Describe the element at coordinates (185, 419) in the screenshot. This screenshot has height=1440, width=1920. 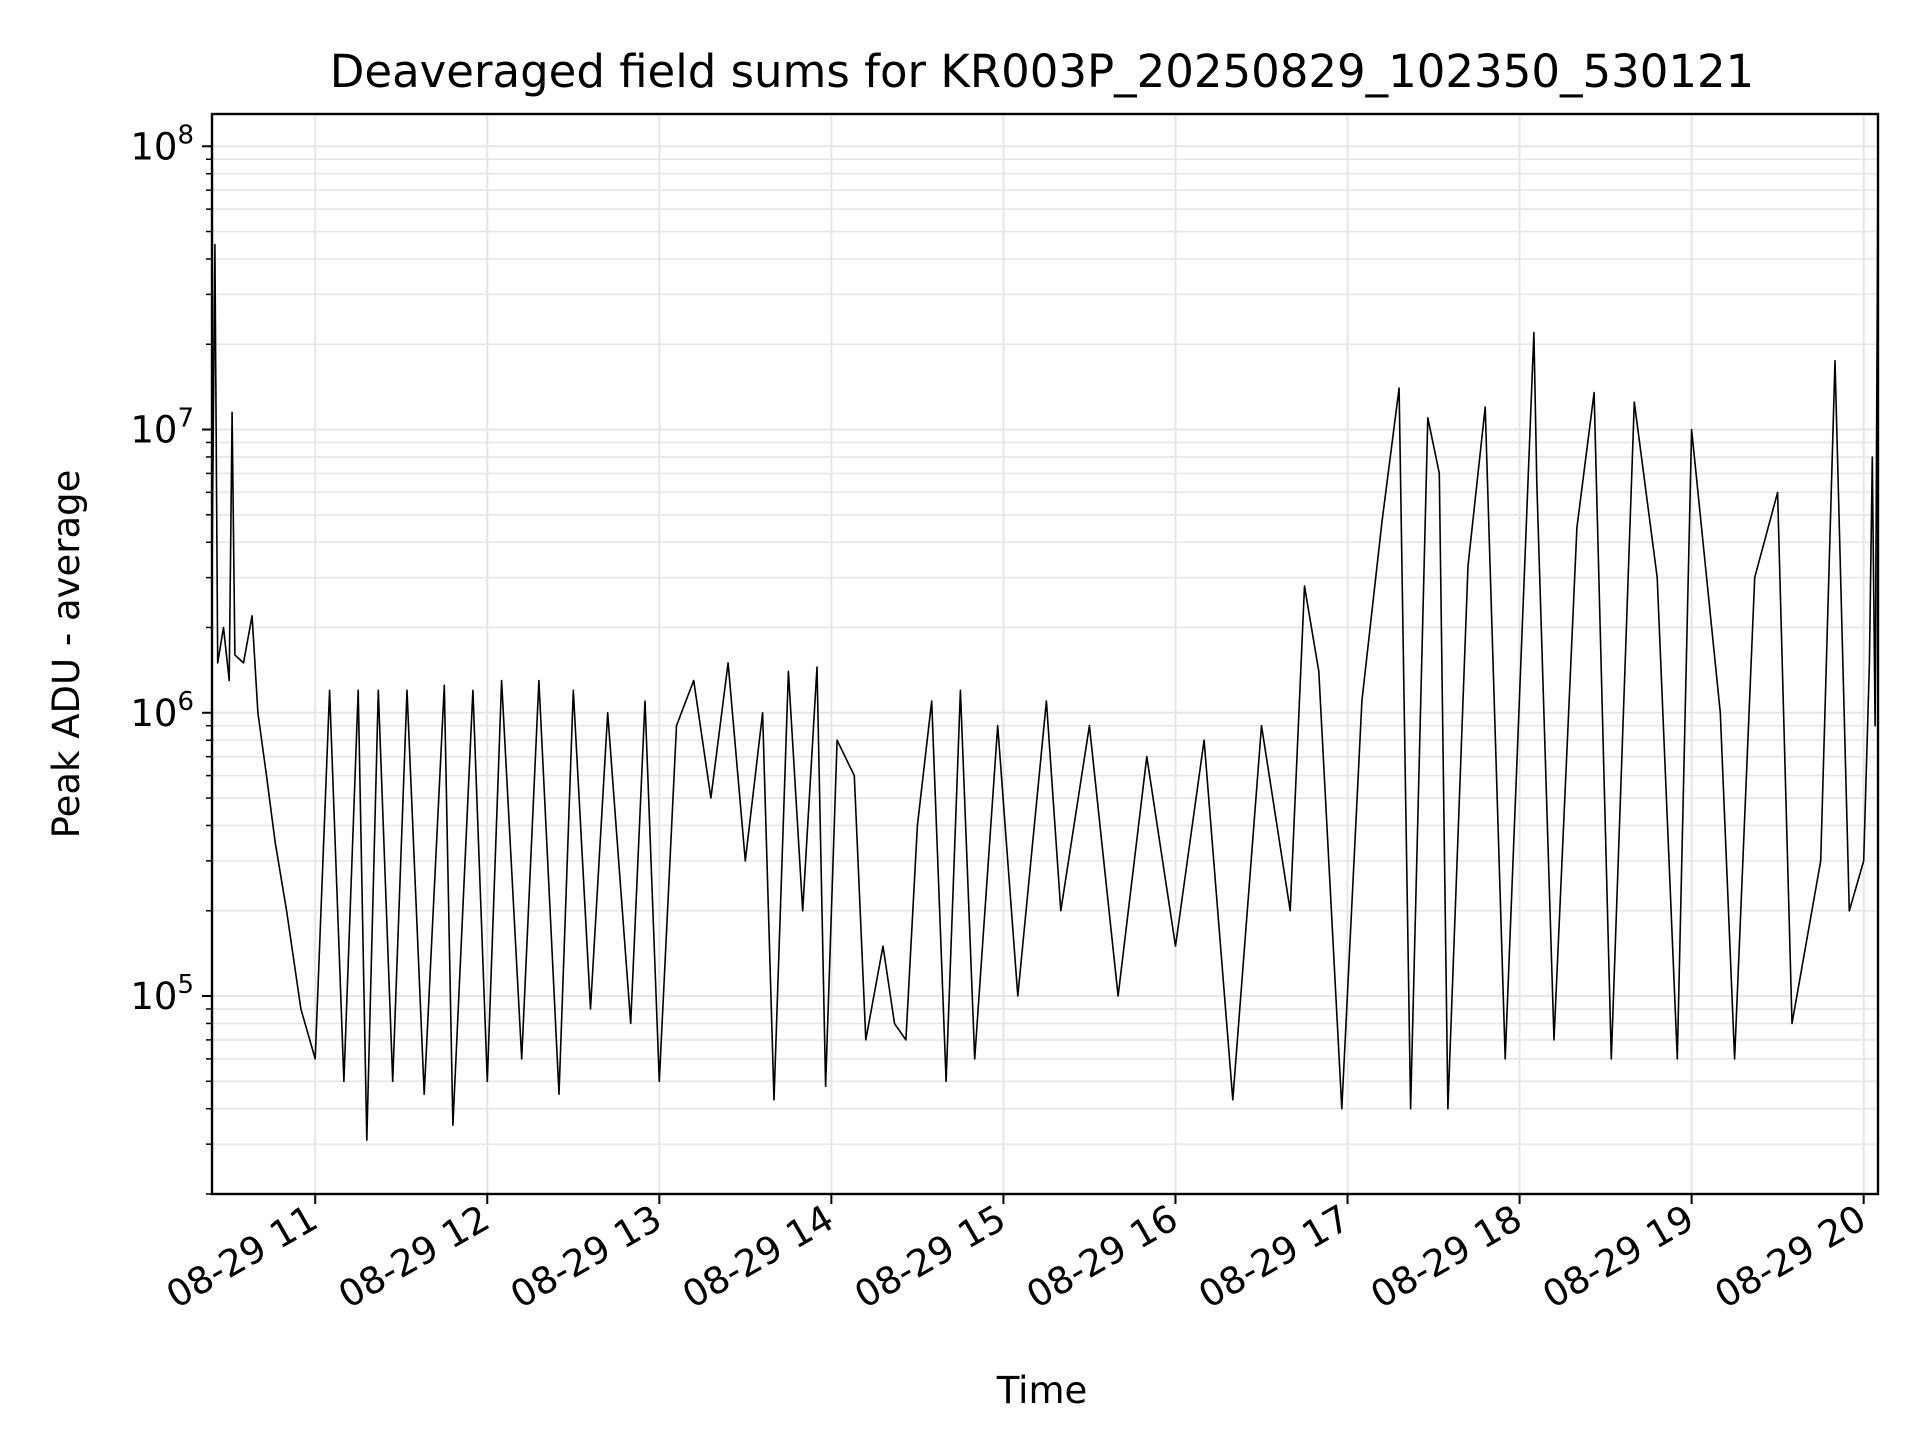
I see `y-tick-exponent: 7` at that location.